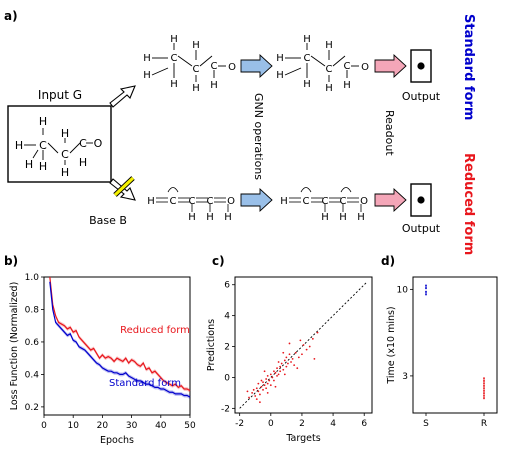 This screenshot has height=455, width=505. What do you see at coordinates (155, 330) in the screenshot?
I see `legend-reduced-form: Reduced form` at bounding box center [155, 330].